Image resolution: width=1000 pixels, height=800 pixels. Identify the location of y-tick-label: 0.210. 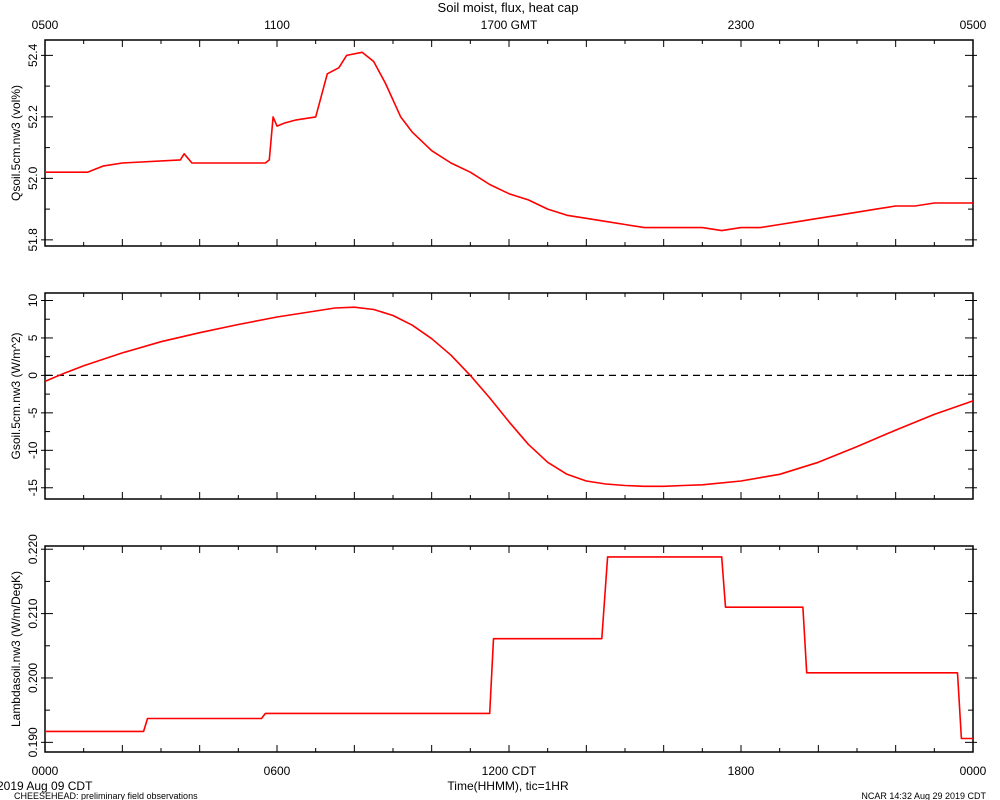
(33, 613).